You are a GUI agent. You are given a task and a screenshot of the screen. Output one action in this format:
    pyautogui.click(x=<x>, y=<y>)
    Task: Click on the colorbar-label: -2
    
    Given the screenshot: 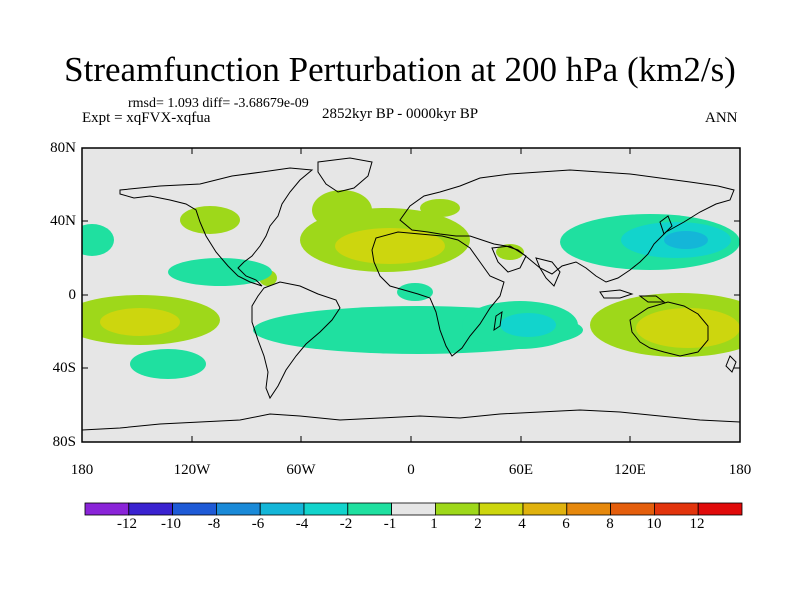 What is the action you would take?
    pyautogui.click(x=346, y=524)
    